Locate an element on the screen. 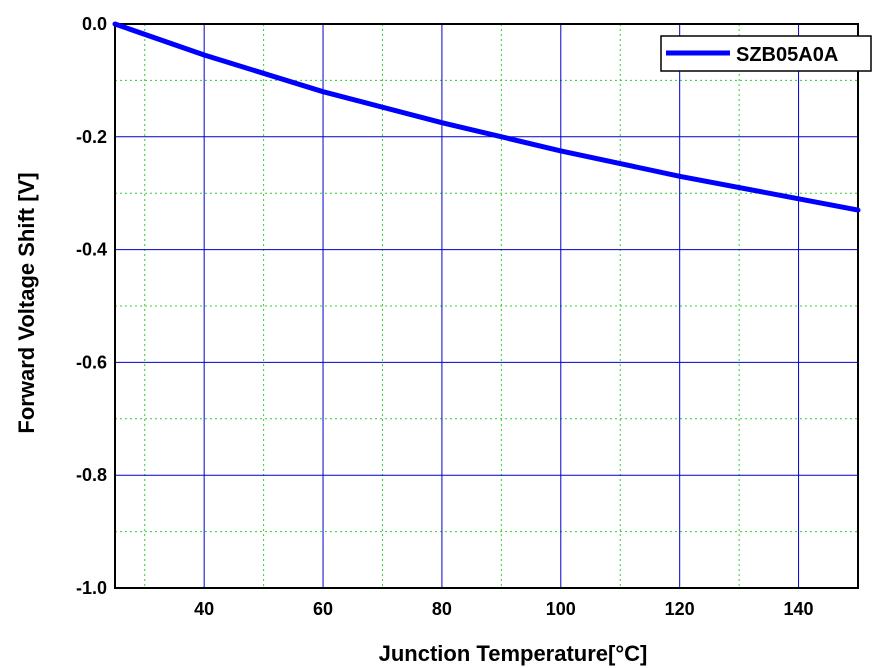  x-tick-label: 40 is located at coordinates (204, 609).